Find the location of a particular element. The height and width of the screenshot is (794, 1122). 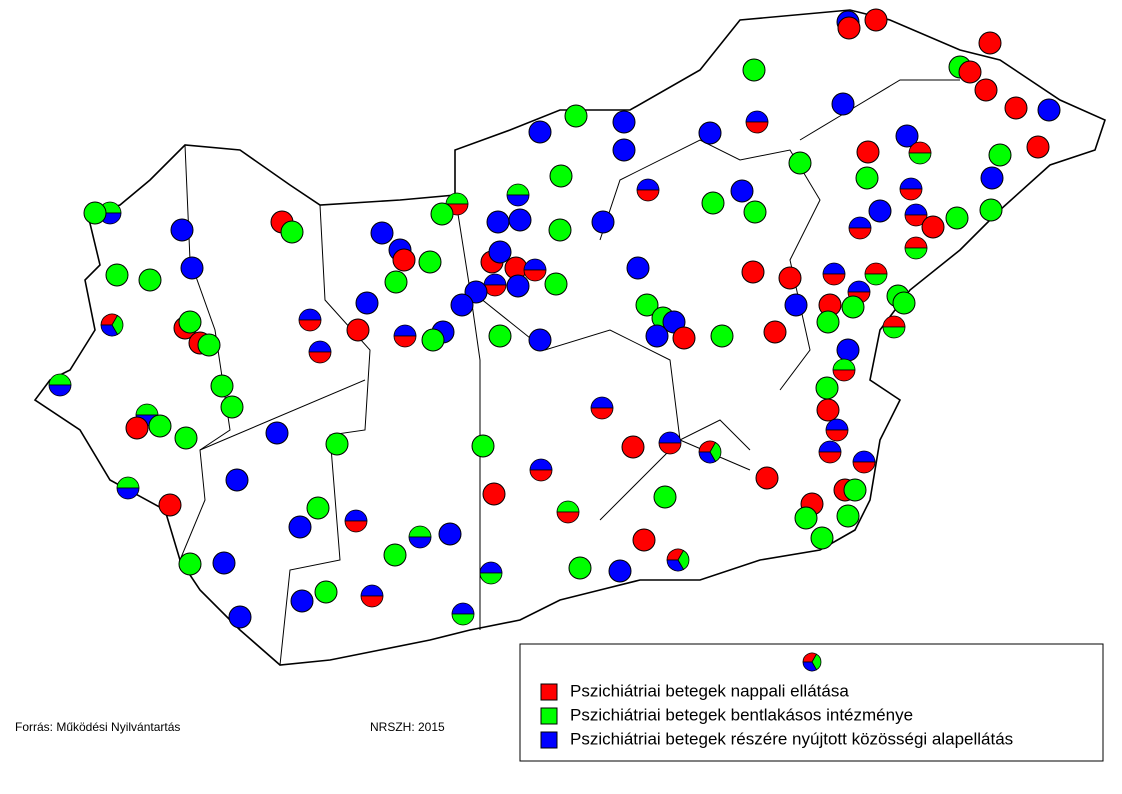

legend-swatch is located at coordinates (549, 716).